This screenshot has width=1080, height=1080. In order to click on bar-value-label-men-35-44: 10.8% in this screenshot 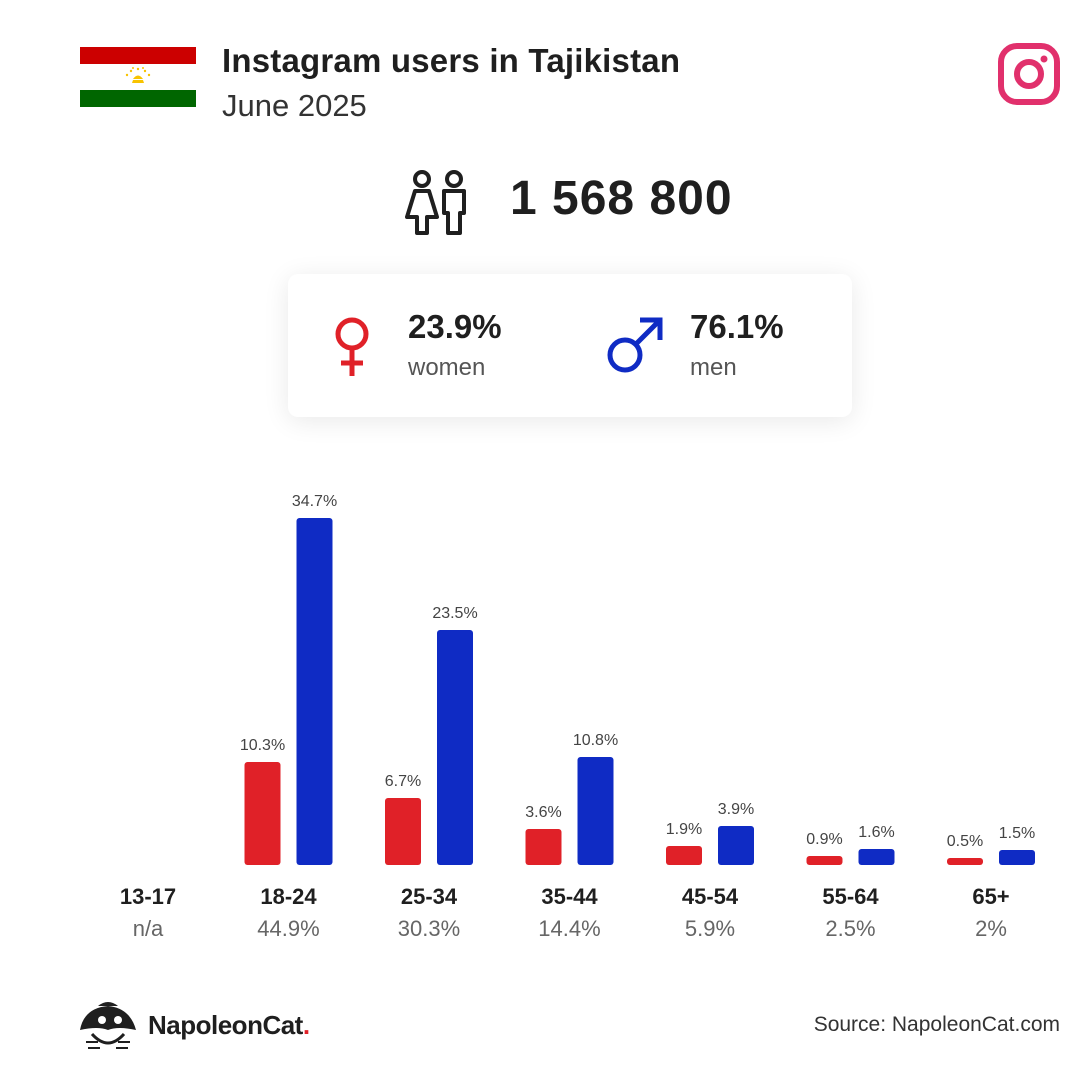, I will do `click(595, 740)`.